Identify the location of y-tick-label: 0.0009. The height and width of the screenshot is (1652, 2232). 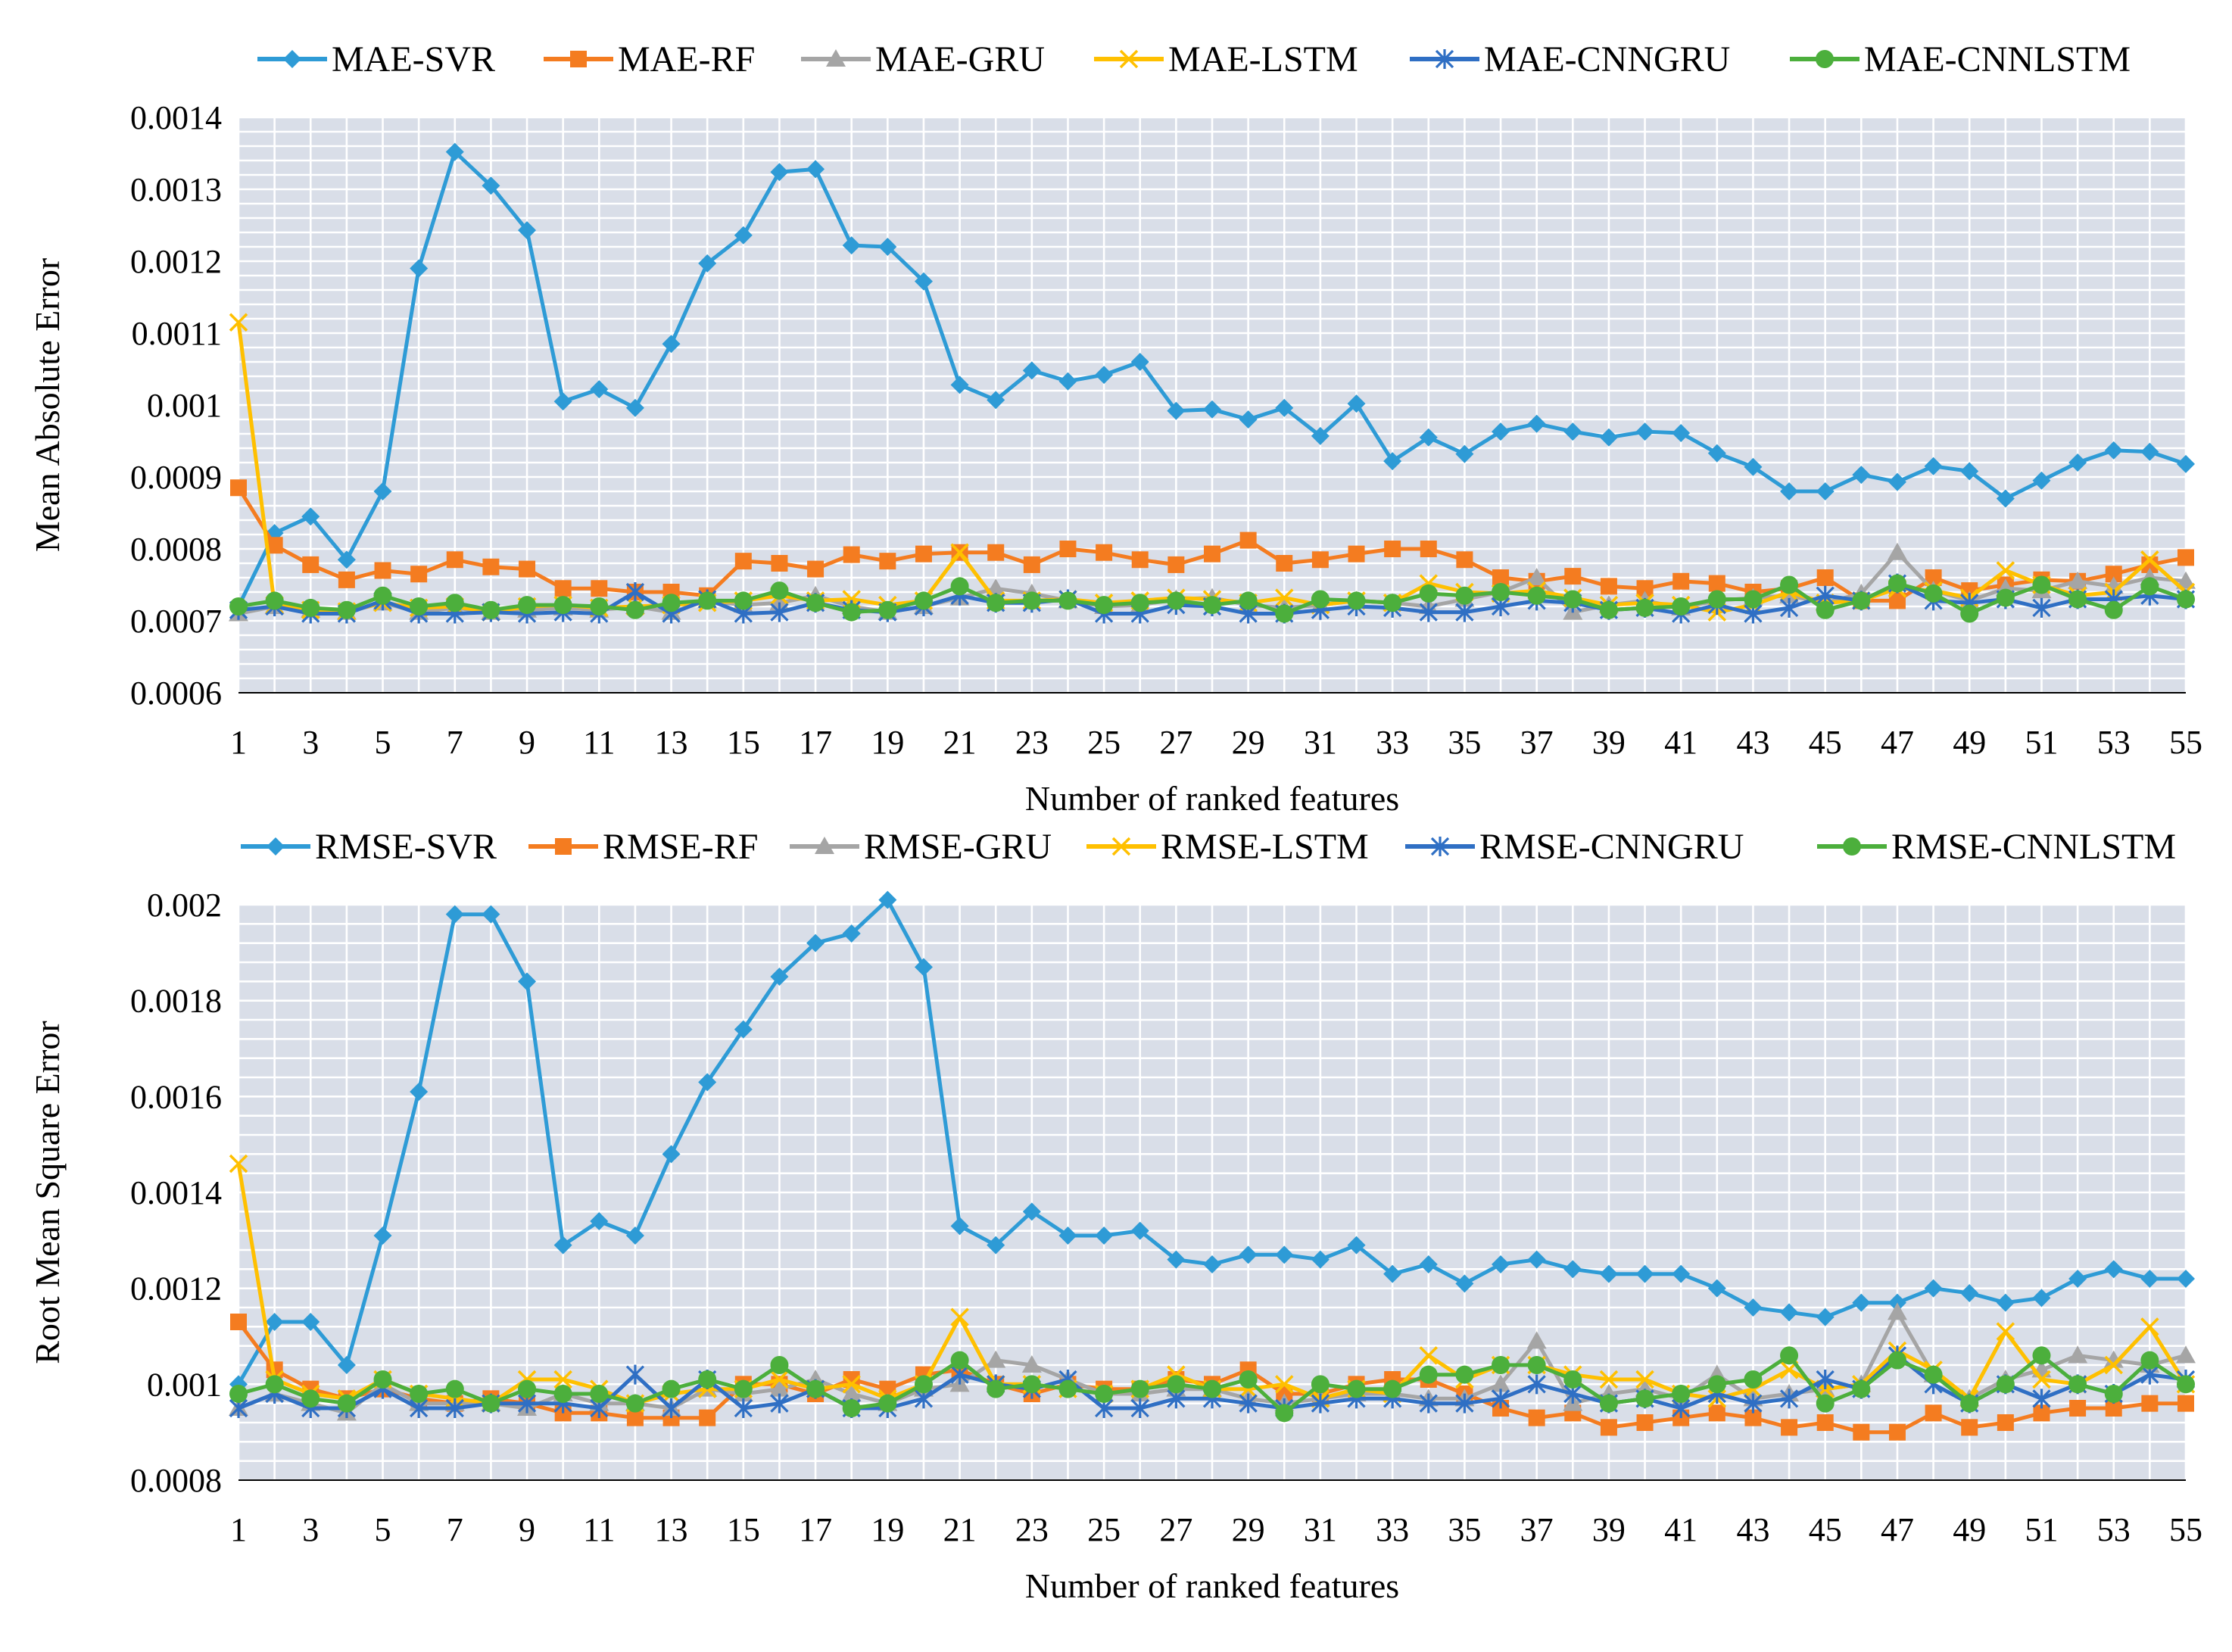
(176, 477).